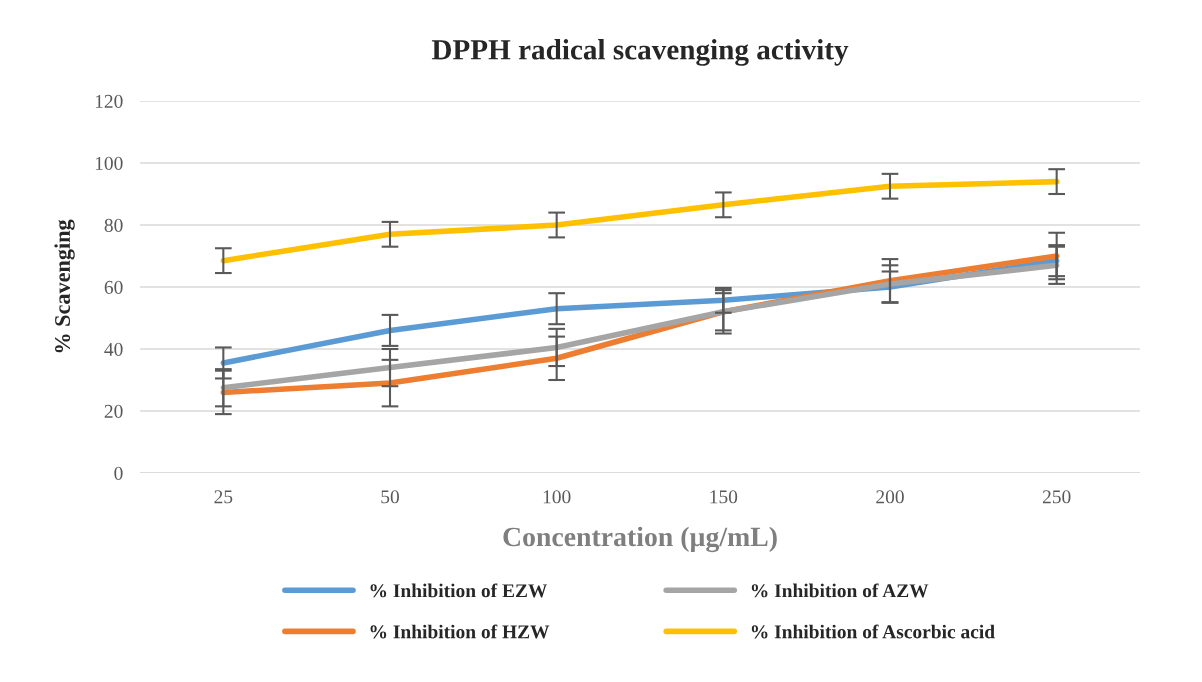 The width and height of the screenshot is (1202, 682). Describe the element at coordinates (113, 287) in the screenshot. I see `y-tick-label: 60` at that location.